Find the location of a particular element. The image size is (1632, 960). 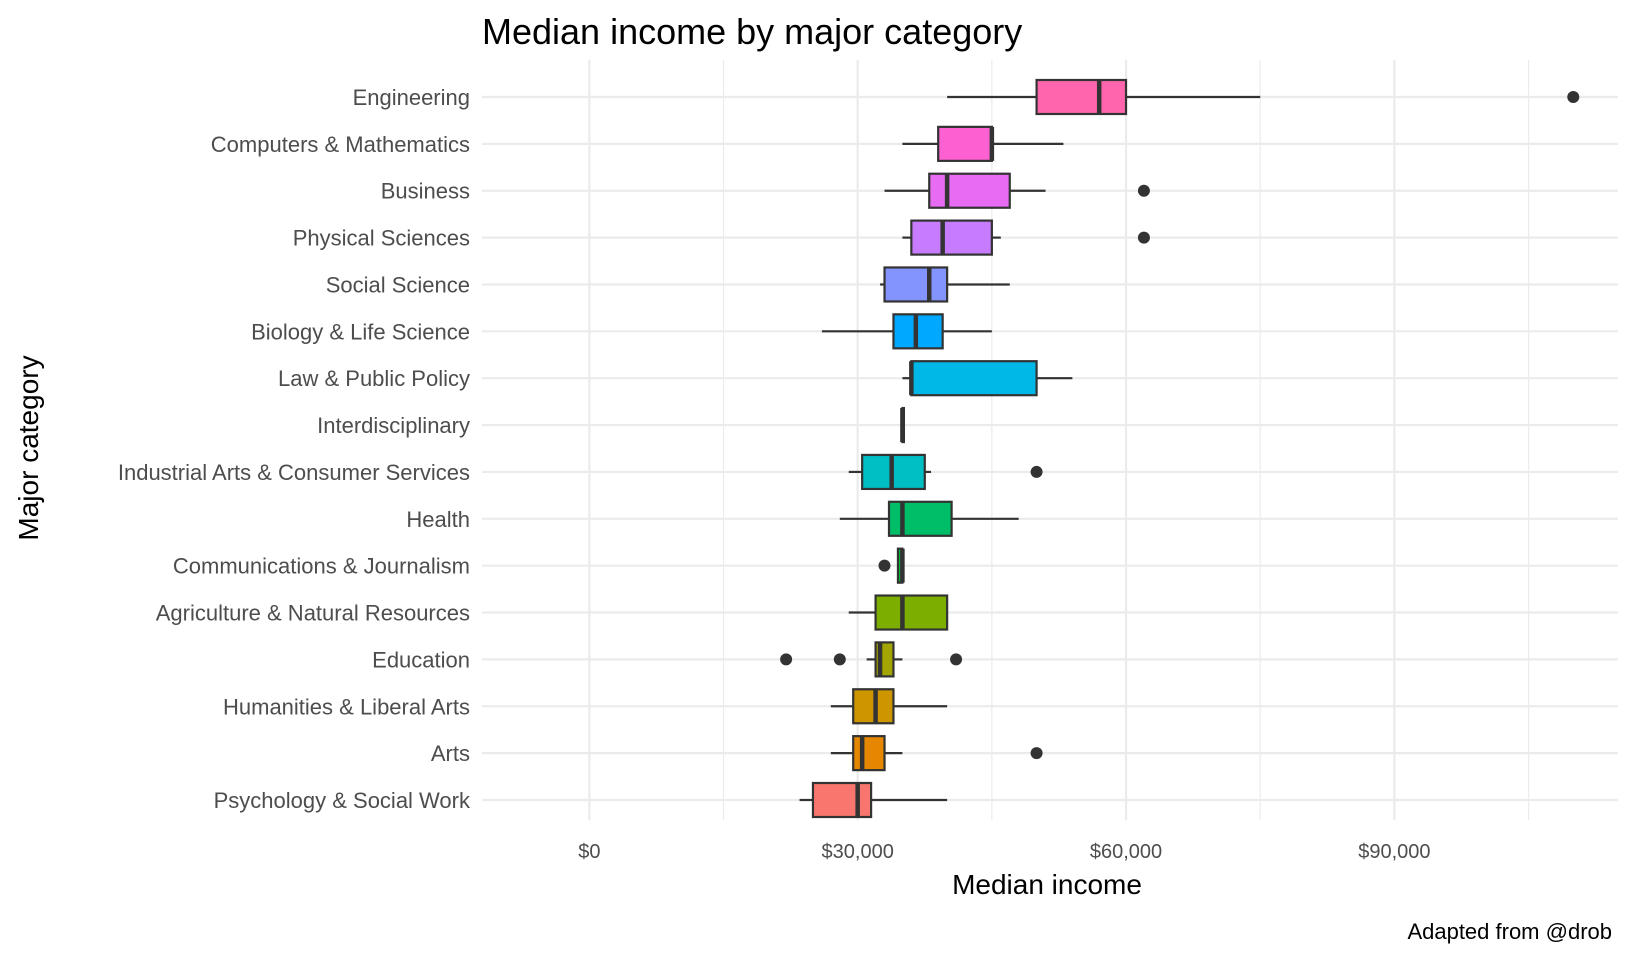

category-label: Psychology & Social Work is located at coordinates (342, 800).